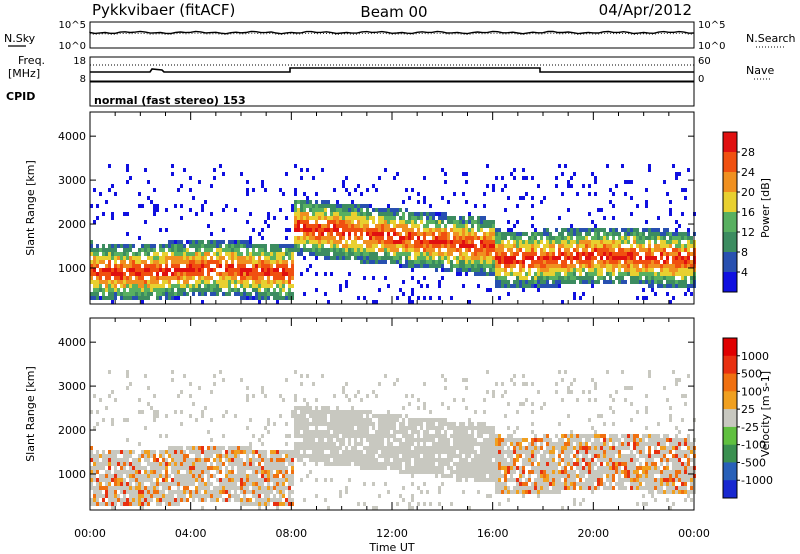 The width and height of the screenshot is (800, 554). I want to click on freq-unit-label: [MHz], so click(24, 73).